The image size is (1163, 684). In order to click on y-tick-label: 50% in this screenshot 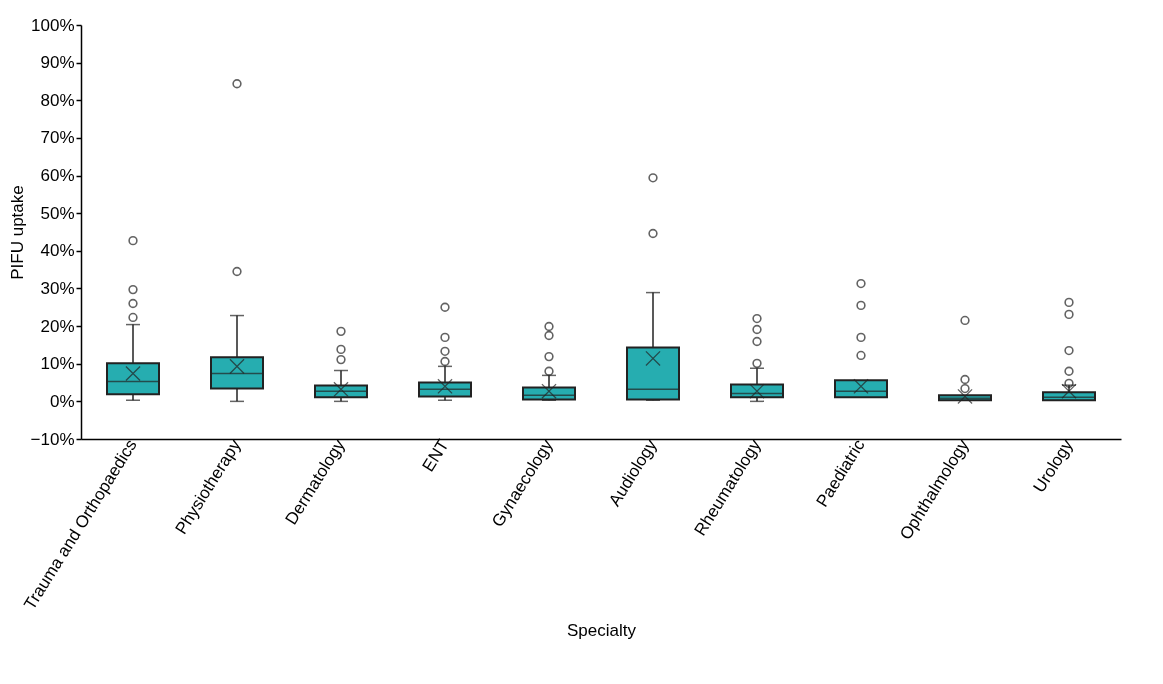, I will do `click(57, 213)`.